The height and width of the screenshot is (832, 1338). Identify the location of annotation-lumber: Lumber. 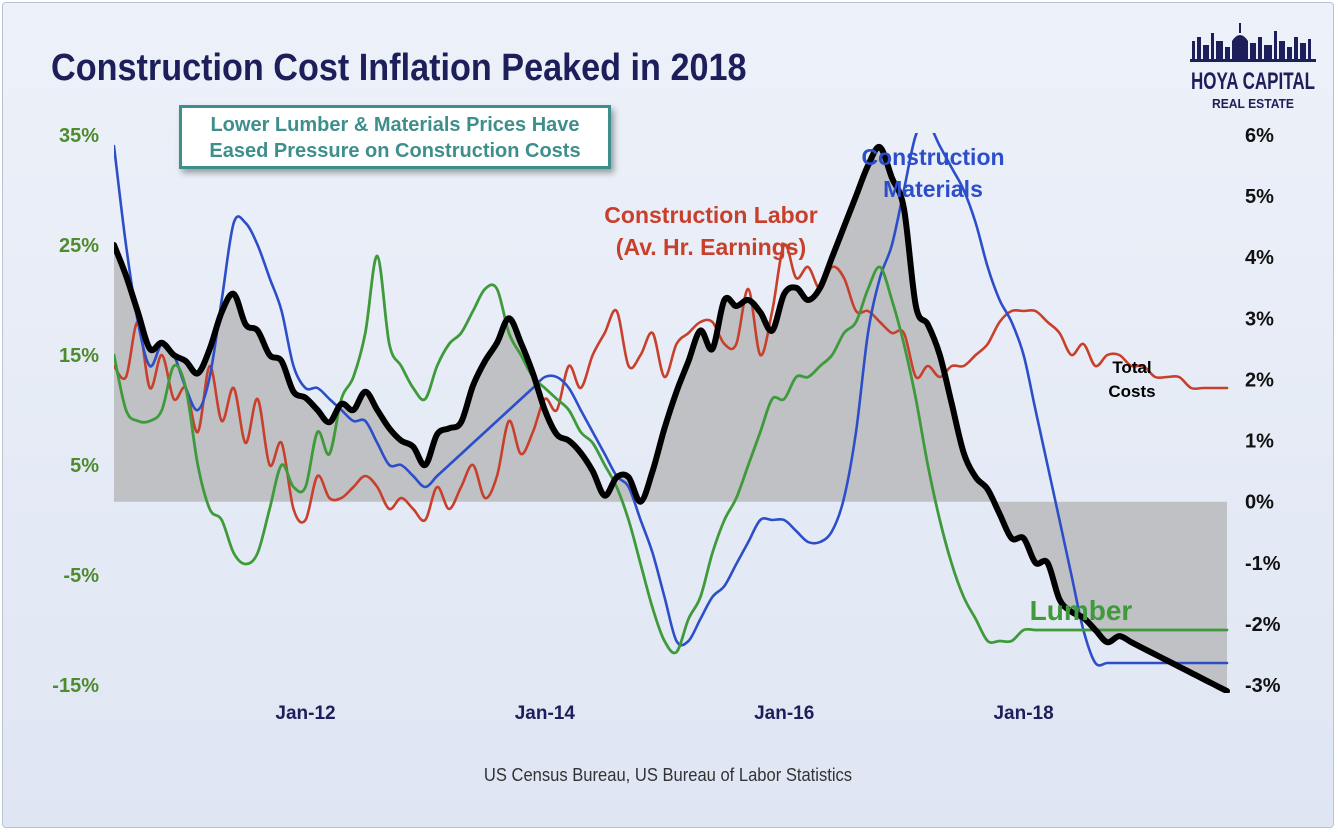
(1081, 610).